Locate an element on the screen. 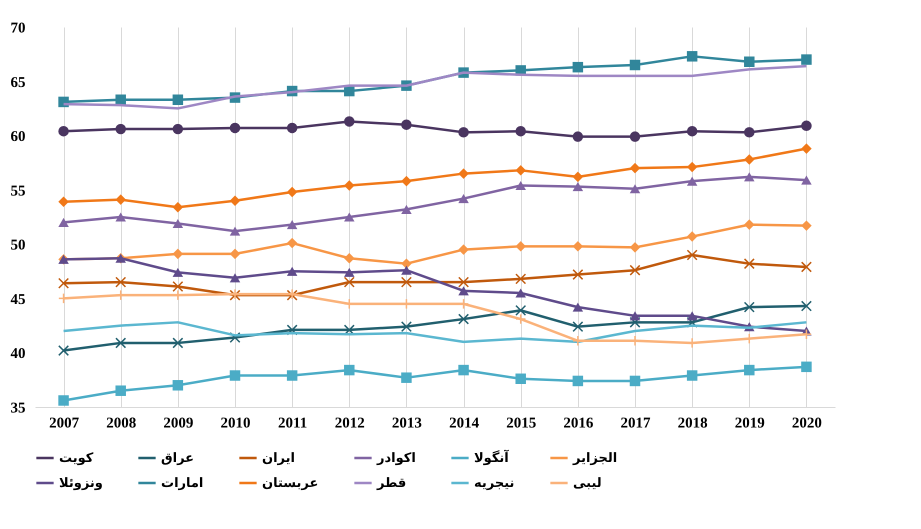  legend-label: نیجریه is located at coordinates (494, 483).